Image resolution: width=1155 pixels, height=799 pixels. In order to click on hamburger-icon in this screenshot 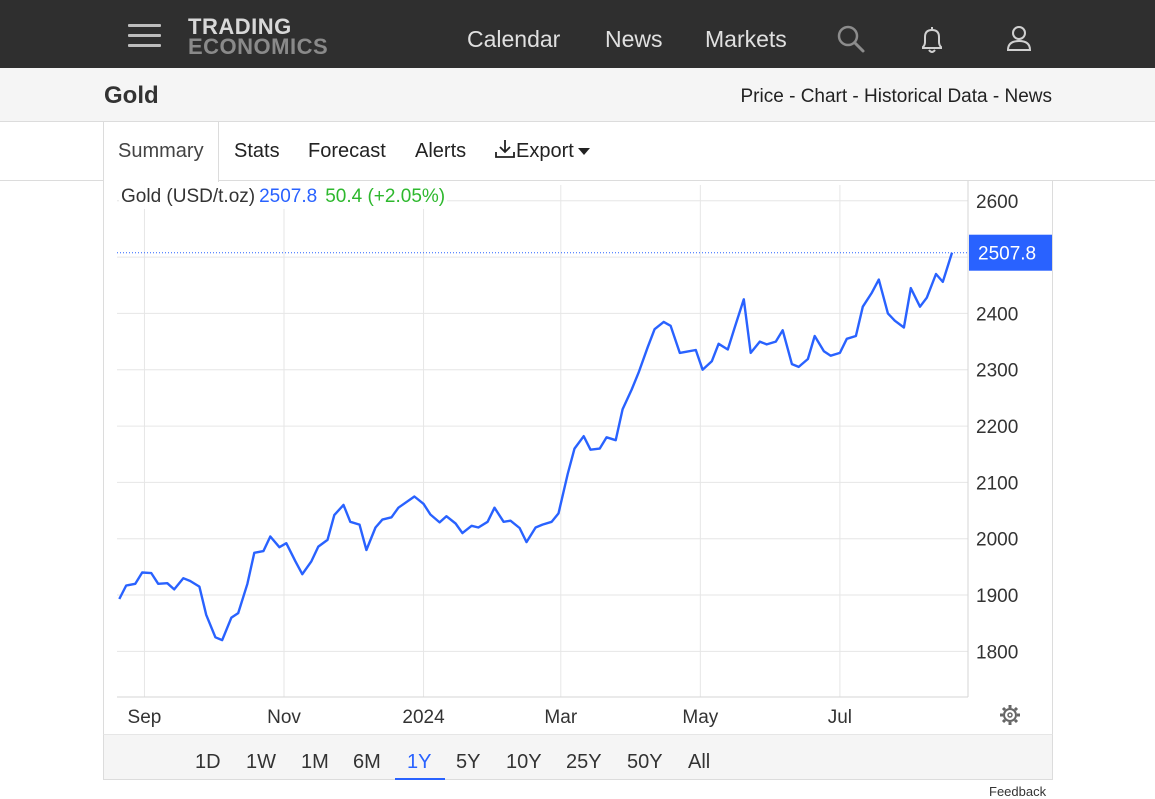, I will do `click(144, 36)`.